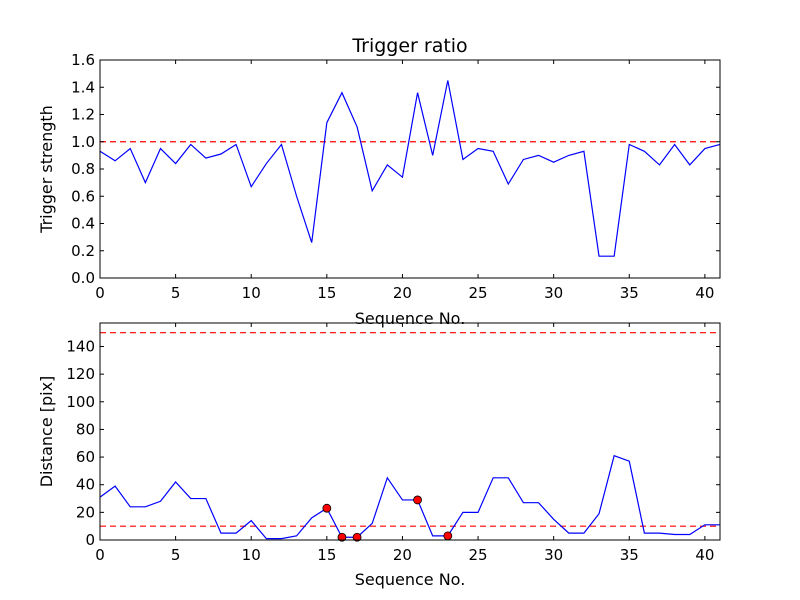  Describe the element at coordinates (83, 115) in the screenshot. I see `y-tick-label: 1.2` at that location.